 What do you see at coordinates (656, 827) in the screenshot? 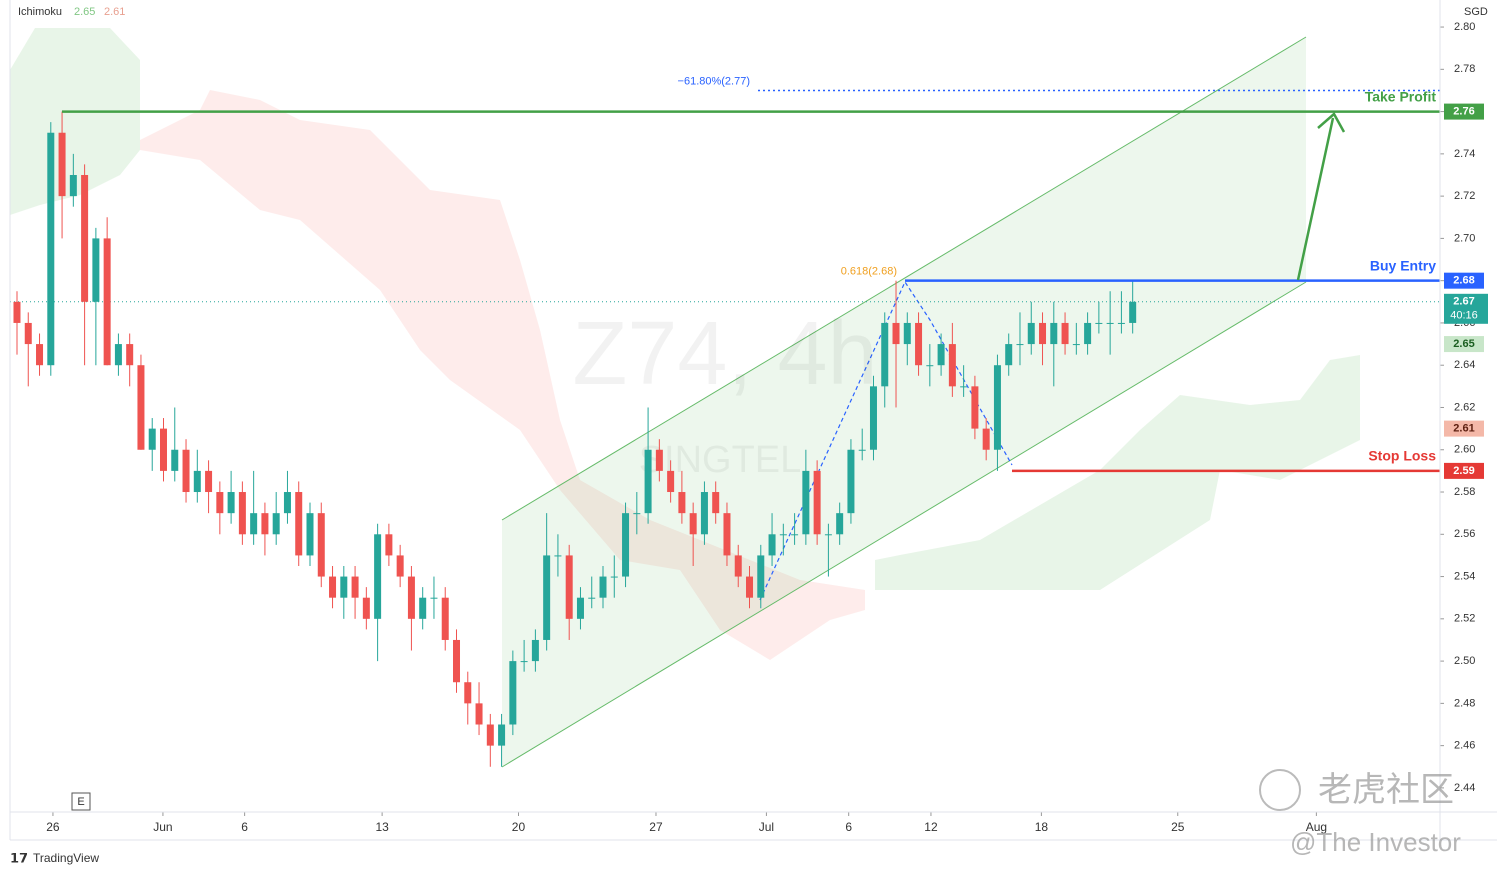
I see `x-tick-label: 27` at bounding box center [656, 827].